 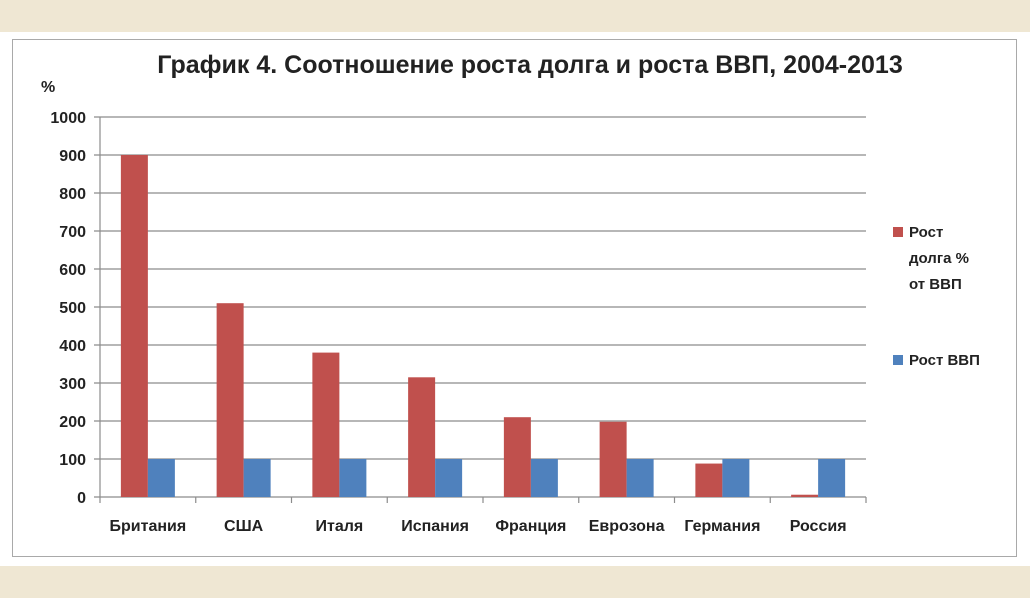 What do you see at coordinates (926, 232) in the screenshot?
I see `legend-label-debt: Рост` at bounding box center [926, 232].